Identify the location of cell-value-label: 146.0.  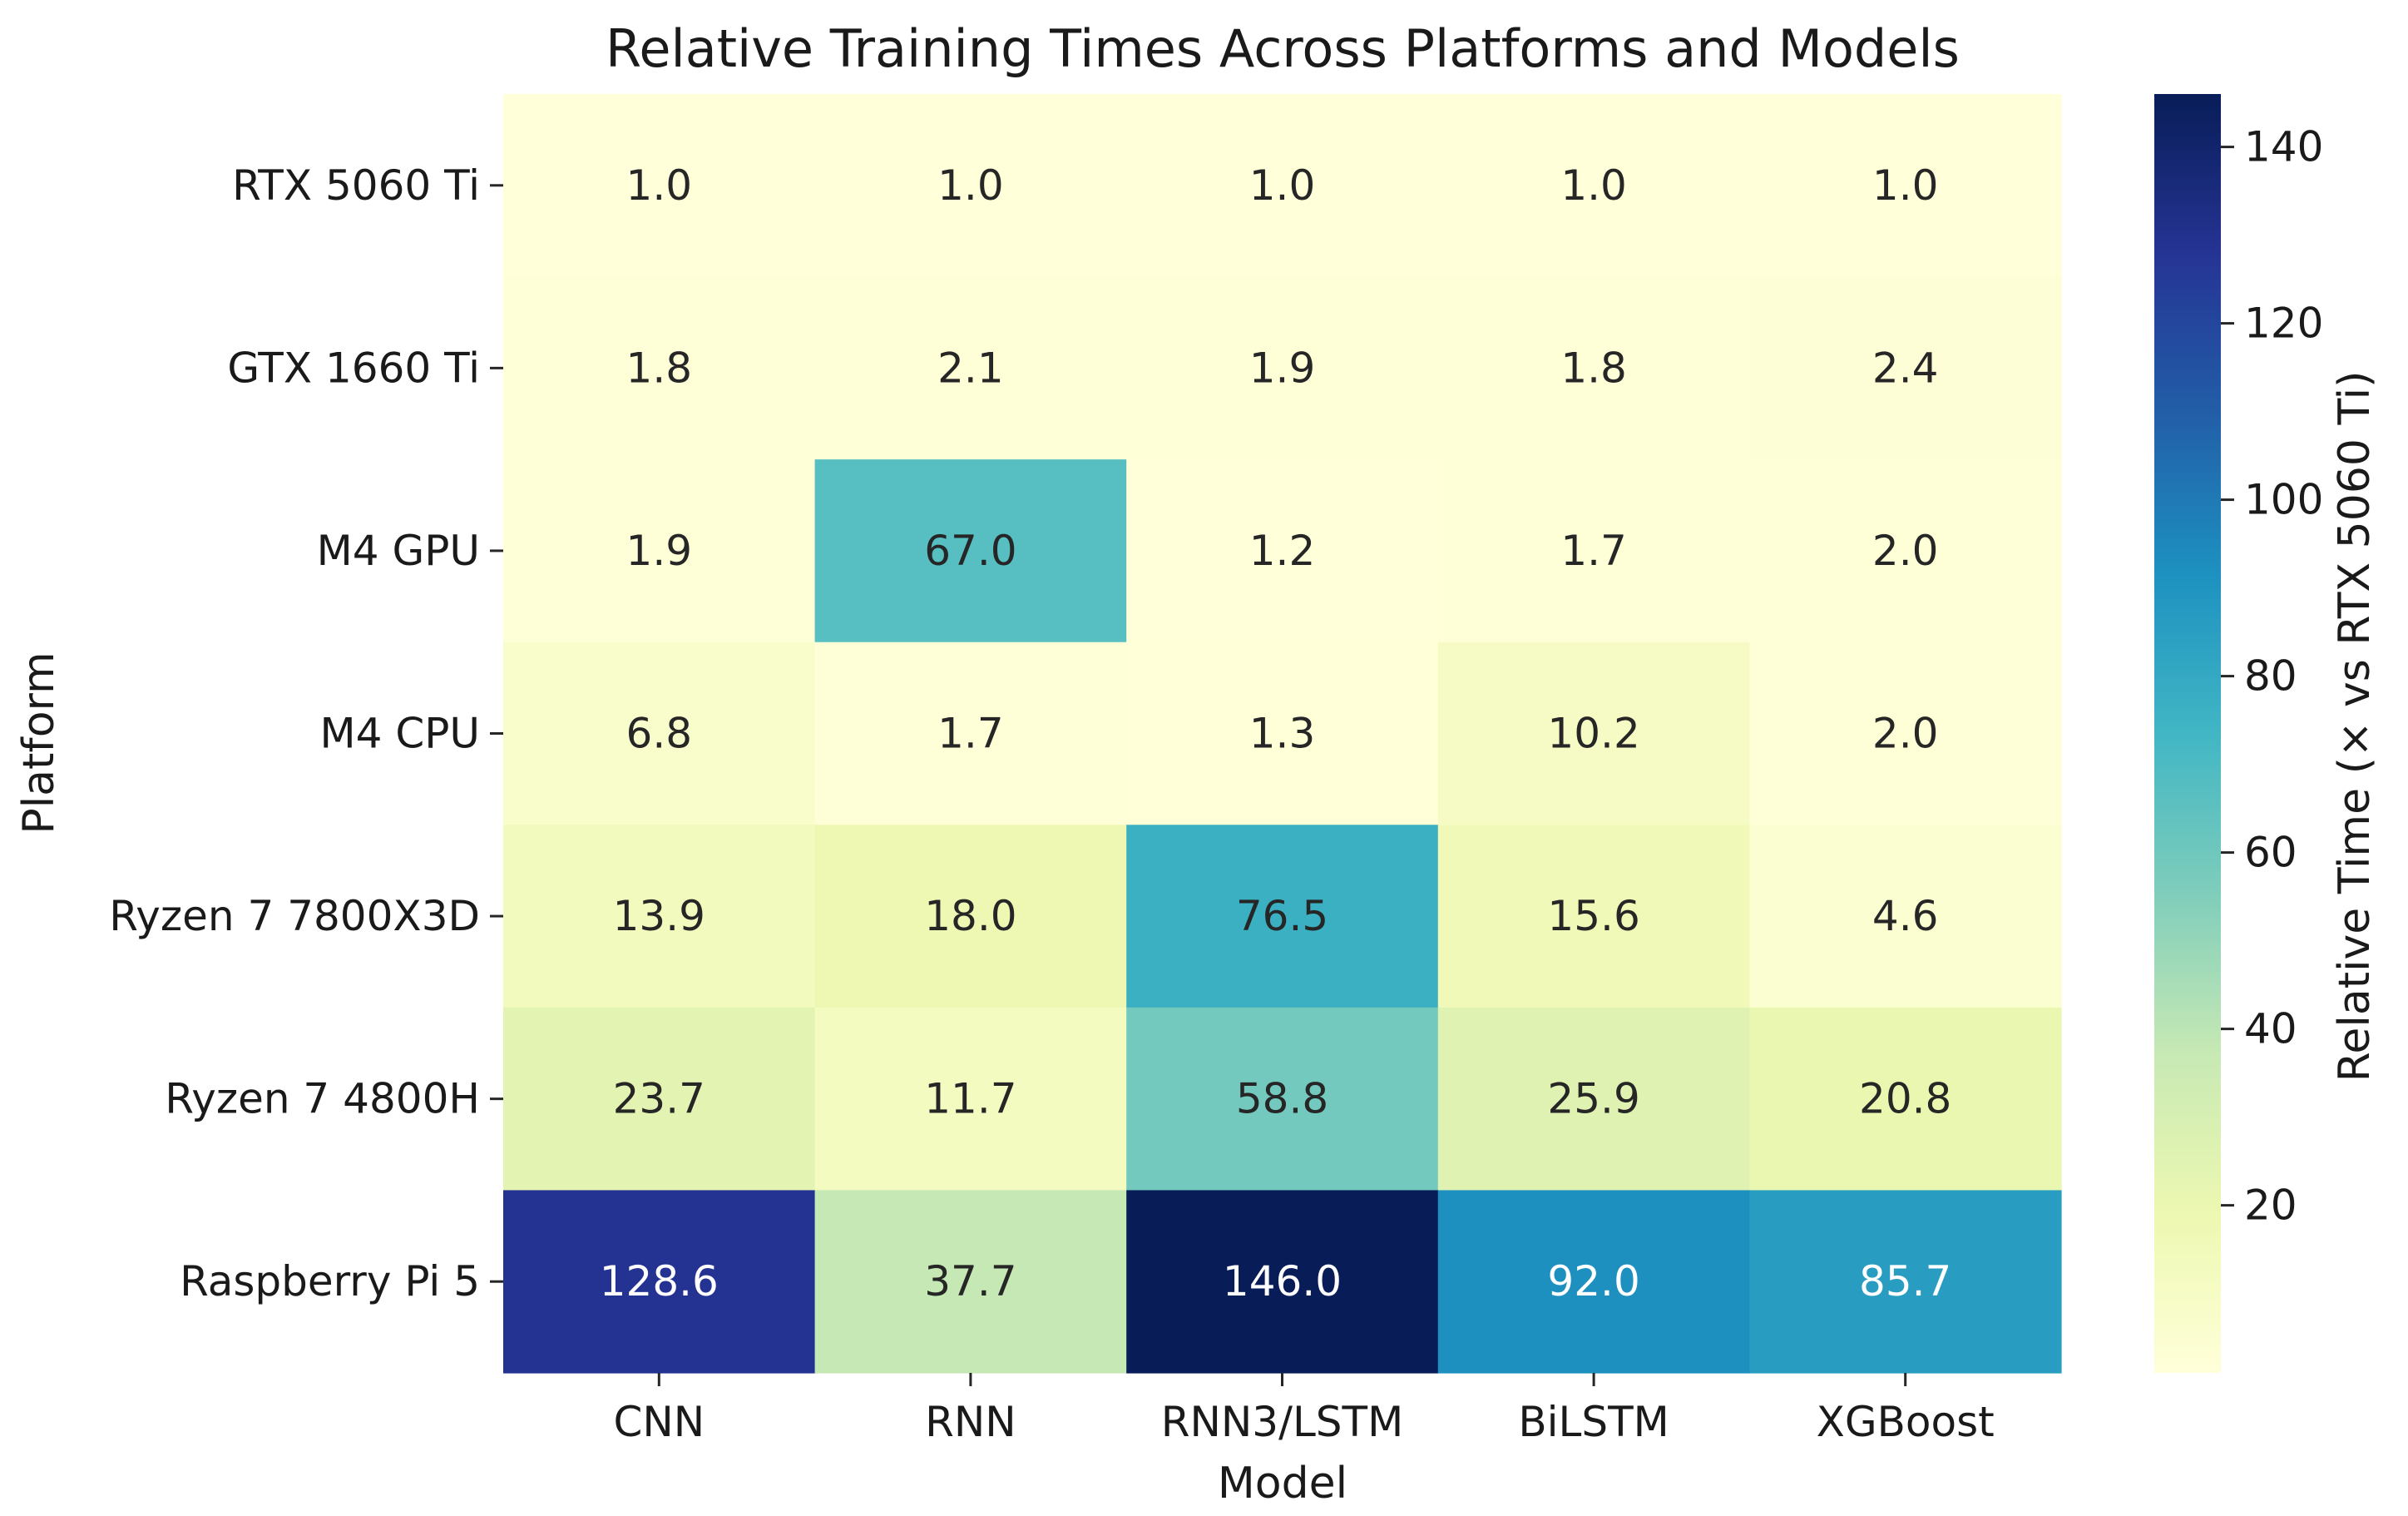
(1282, 1281).